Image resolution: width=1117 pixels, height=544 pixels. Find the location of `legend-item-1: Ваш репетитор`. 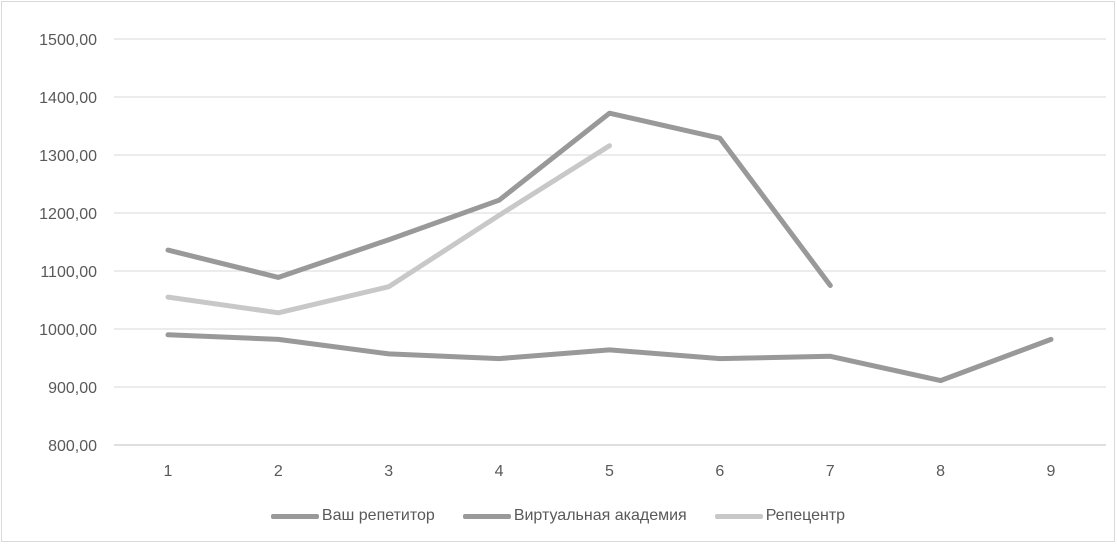

legend-item-1: Ваш репетитор is located at coordinates (352, 516).